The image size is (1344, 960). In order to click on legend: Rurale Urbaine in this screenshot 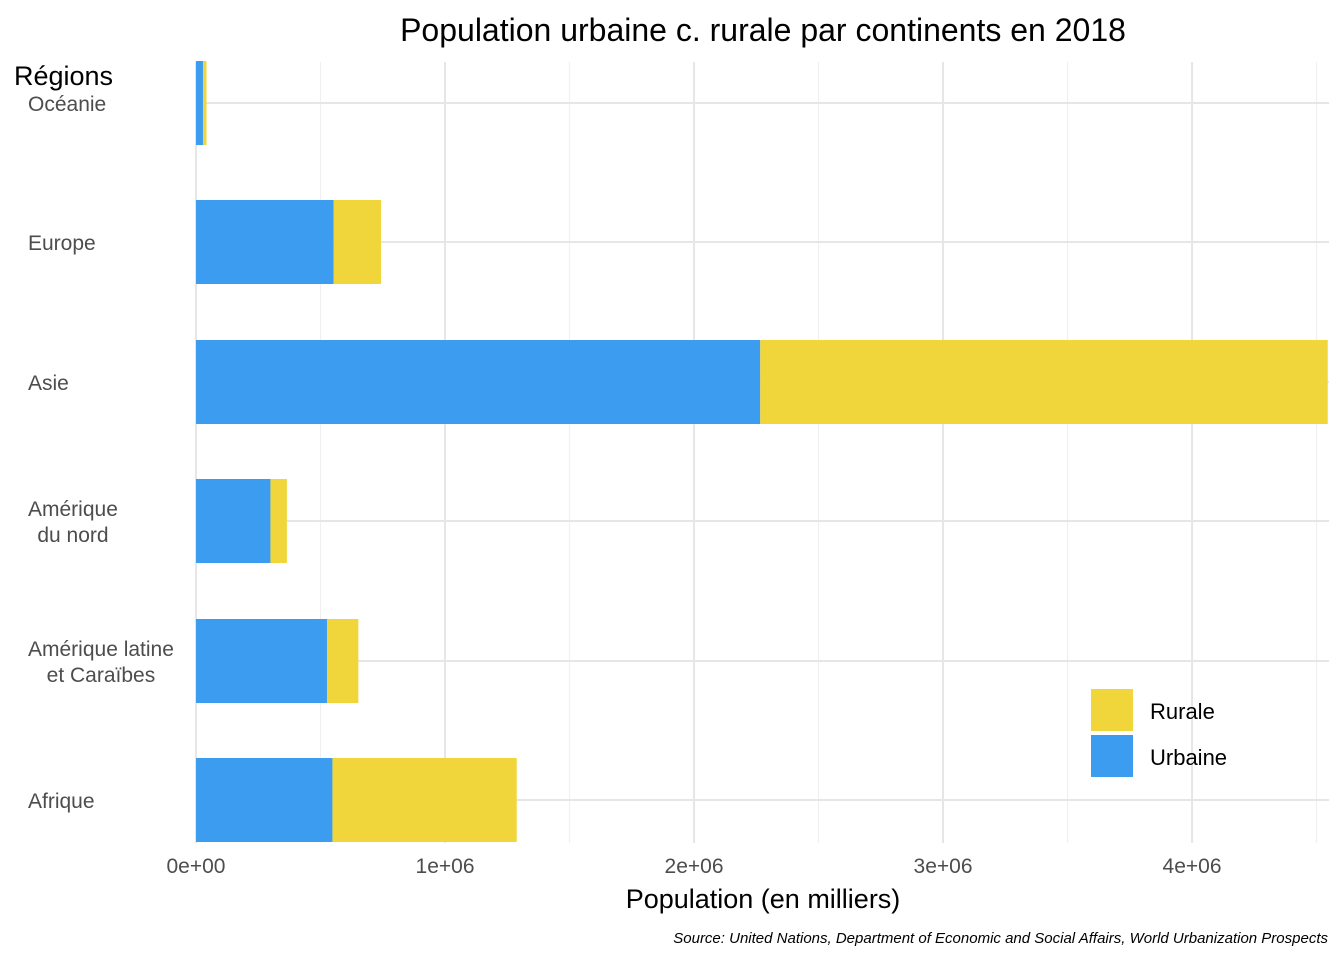, I will do `click(1159, 733)`.